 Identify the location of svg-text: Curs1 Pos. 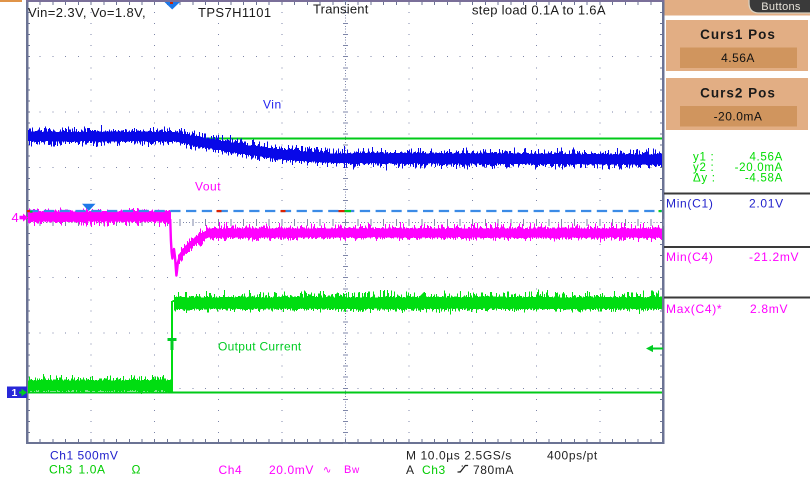
(738, 34).